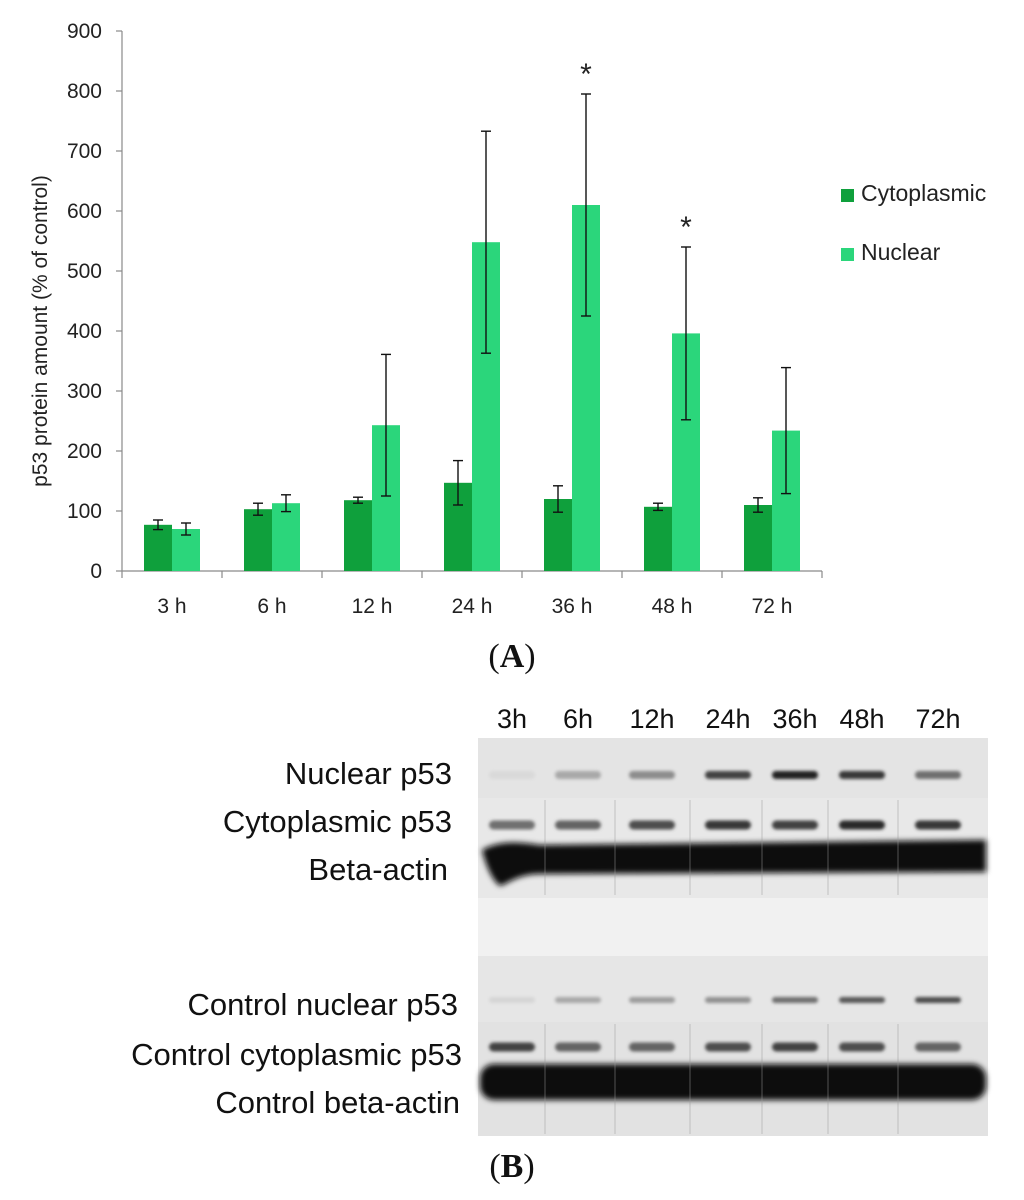 The image size is (1024, 1200). I want to click on blot-row-label: Cytoplasmic p53, so click(337, 821).